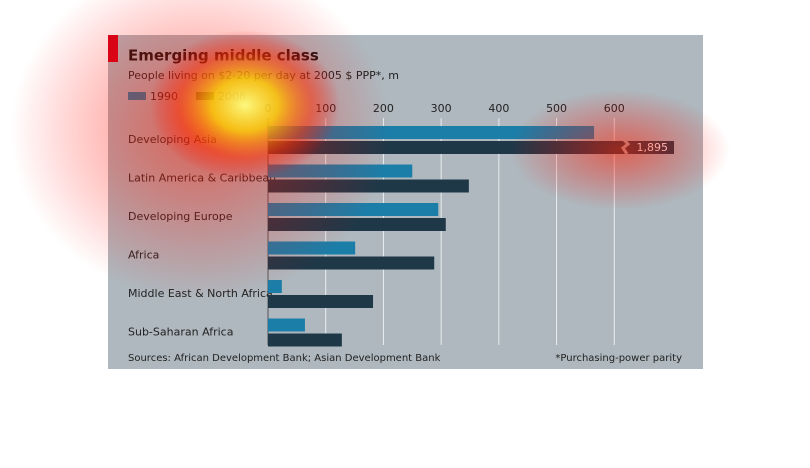  Describe the element at coordinates (113, 48) in the screenshot. I see `accent` at that location.